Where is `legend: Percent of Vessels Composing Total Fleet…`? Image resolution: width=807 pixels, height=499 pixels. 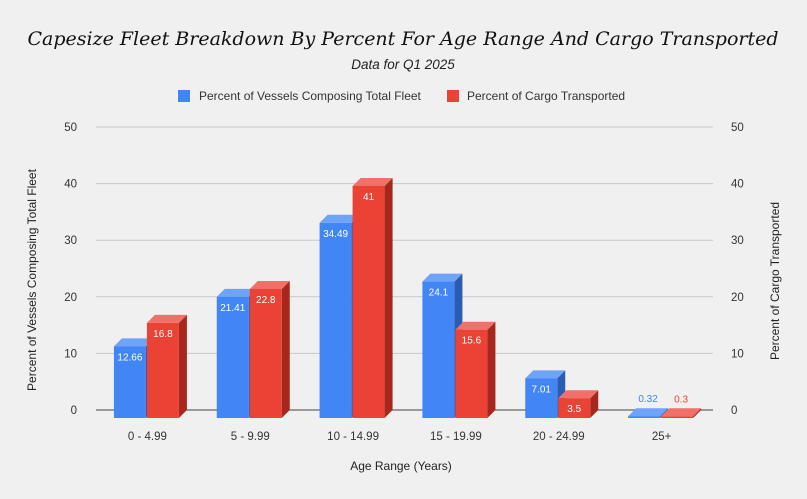
legend: Percent of Vessels Composing Total Fleet… is located at coordinates (401, 96).